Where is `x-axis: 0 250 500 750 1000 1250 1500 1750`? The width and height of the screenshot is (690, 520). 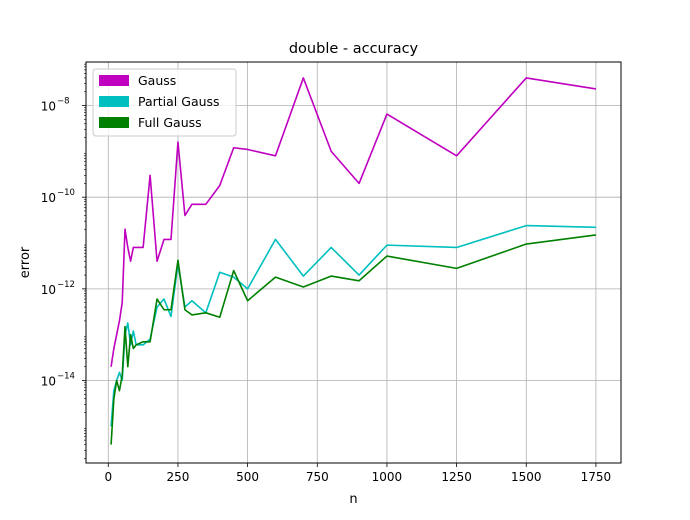 x-axis: 0 250 500 750 1000 1250 1500 1750 is located at coordinates (357, 473).